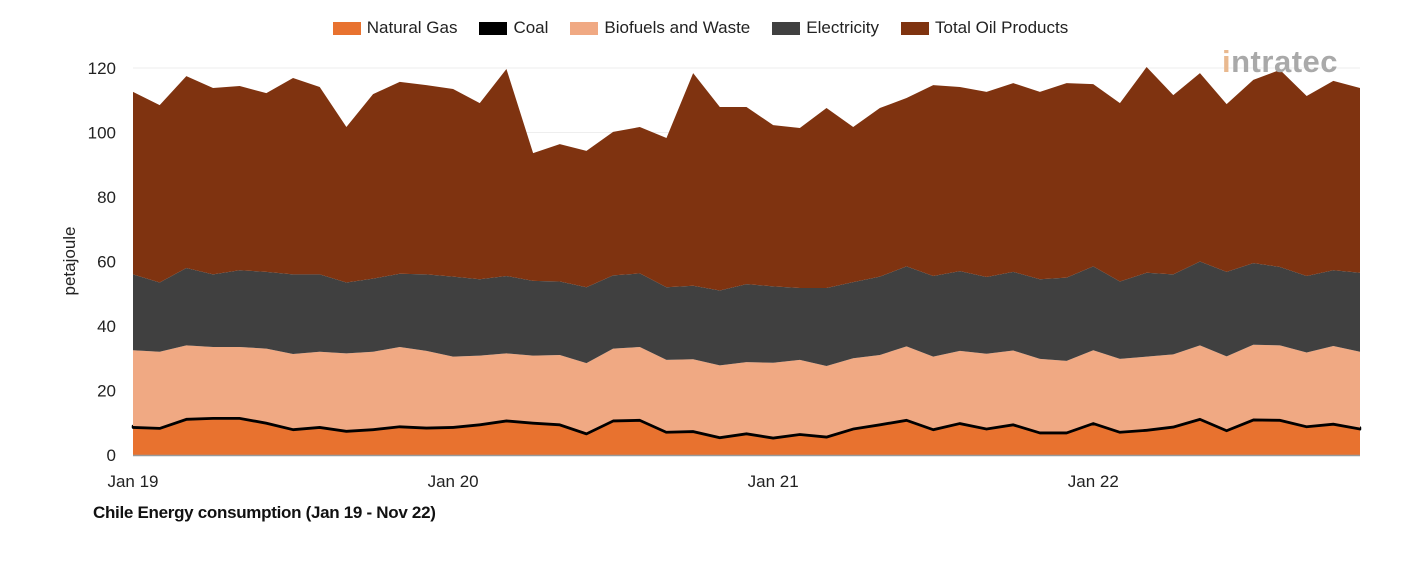 The height and width of the screenshot is (561, 1401). Describe the element at coordinates (1002, 27) in the screenshot. I see `legend-label: Total Oil Products` at that location.